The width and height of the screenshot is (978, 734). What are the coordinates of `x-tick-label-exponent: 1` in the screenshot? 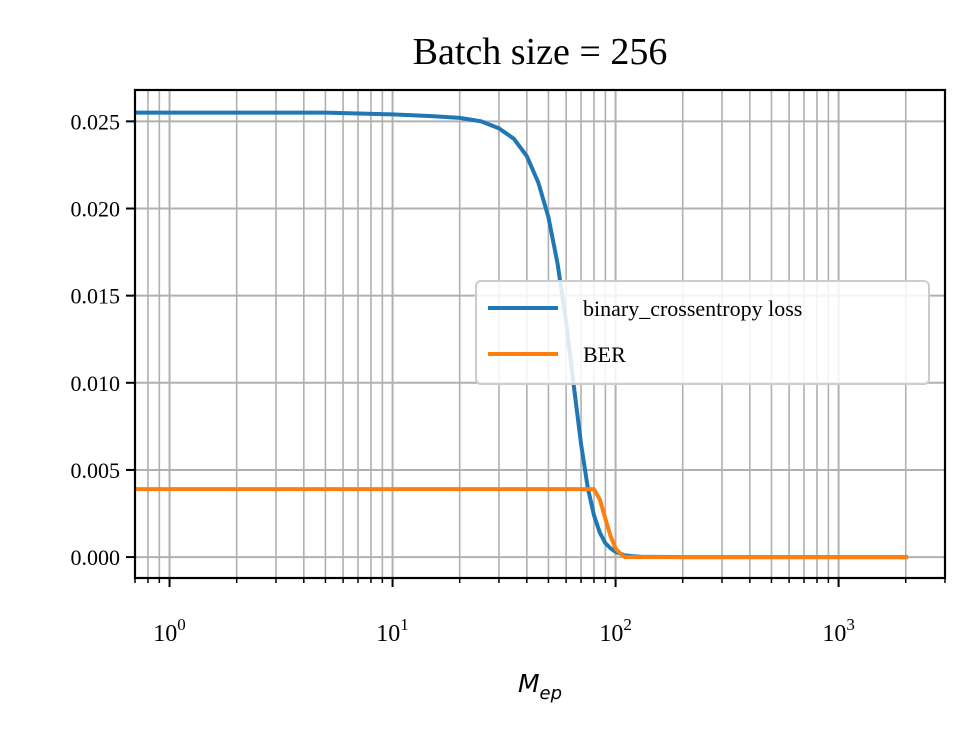 It's located at (404, 624).